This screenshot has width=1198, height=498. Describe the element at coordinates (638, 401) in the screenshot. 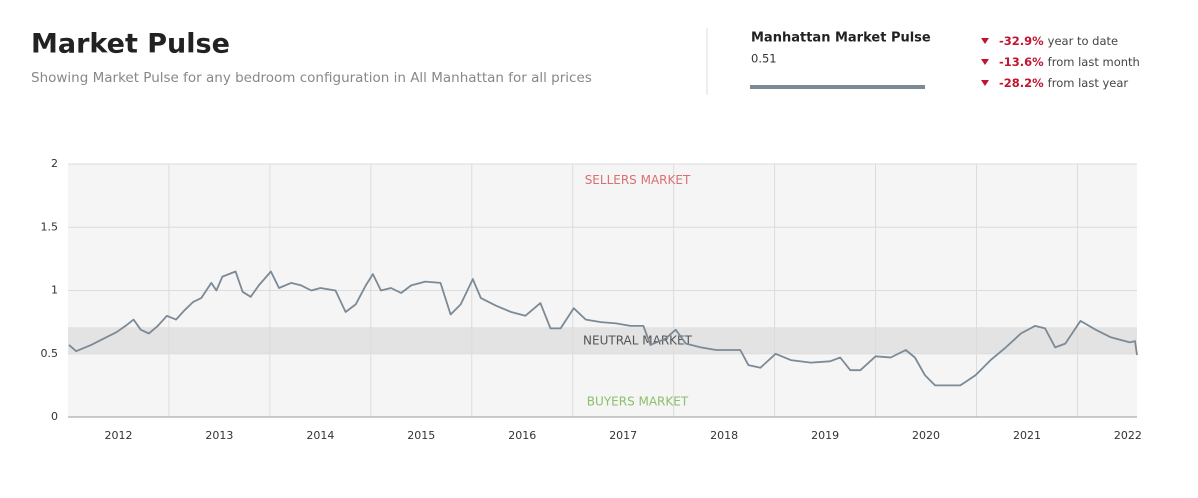

I see `band-label: BUYERS MARKET` at that location.